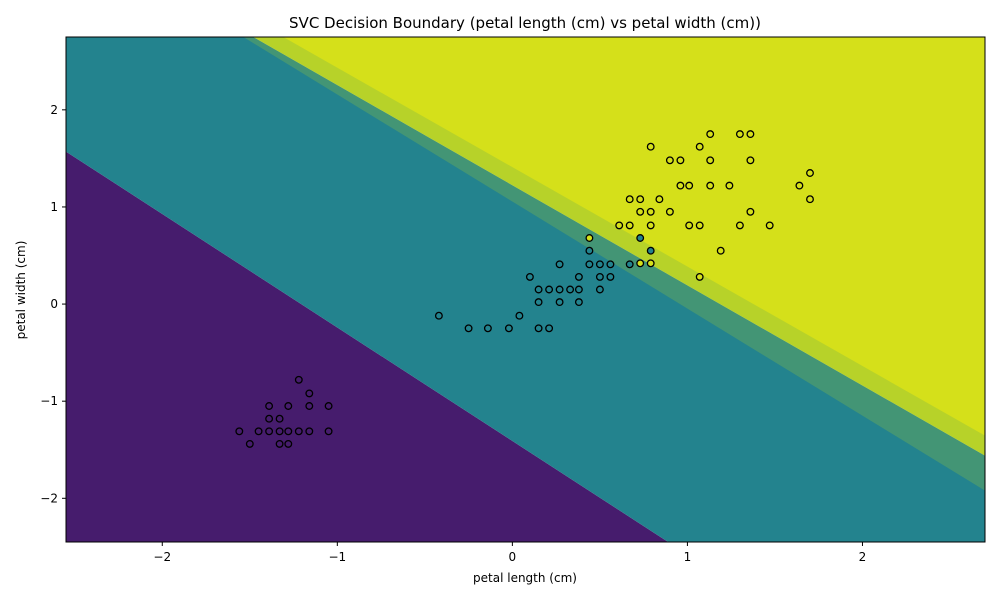  Describe the element at coordinates (513, 557) in the screenshot. I see `x-tick-label: 0` at that location.